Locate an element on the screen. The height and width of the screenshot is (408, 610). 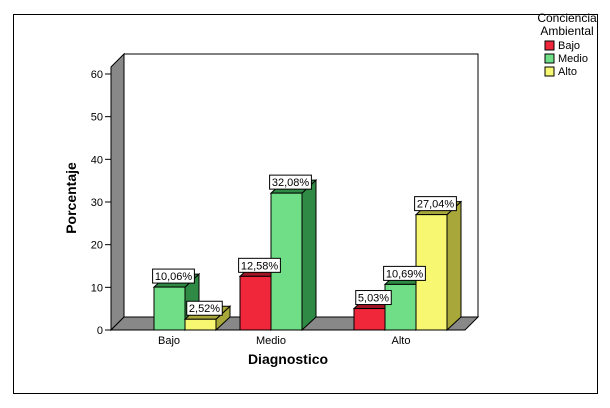
data-label-text: 12,58% is located at coordinates (260, 266).